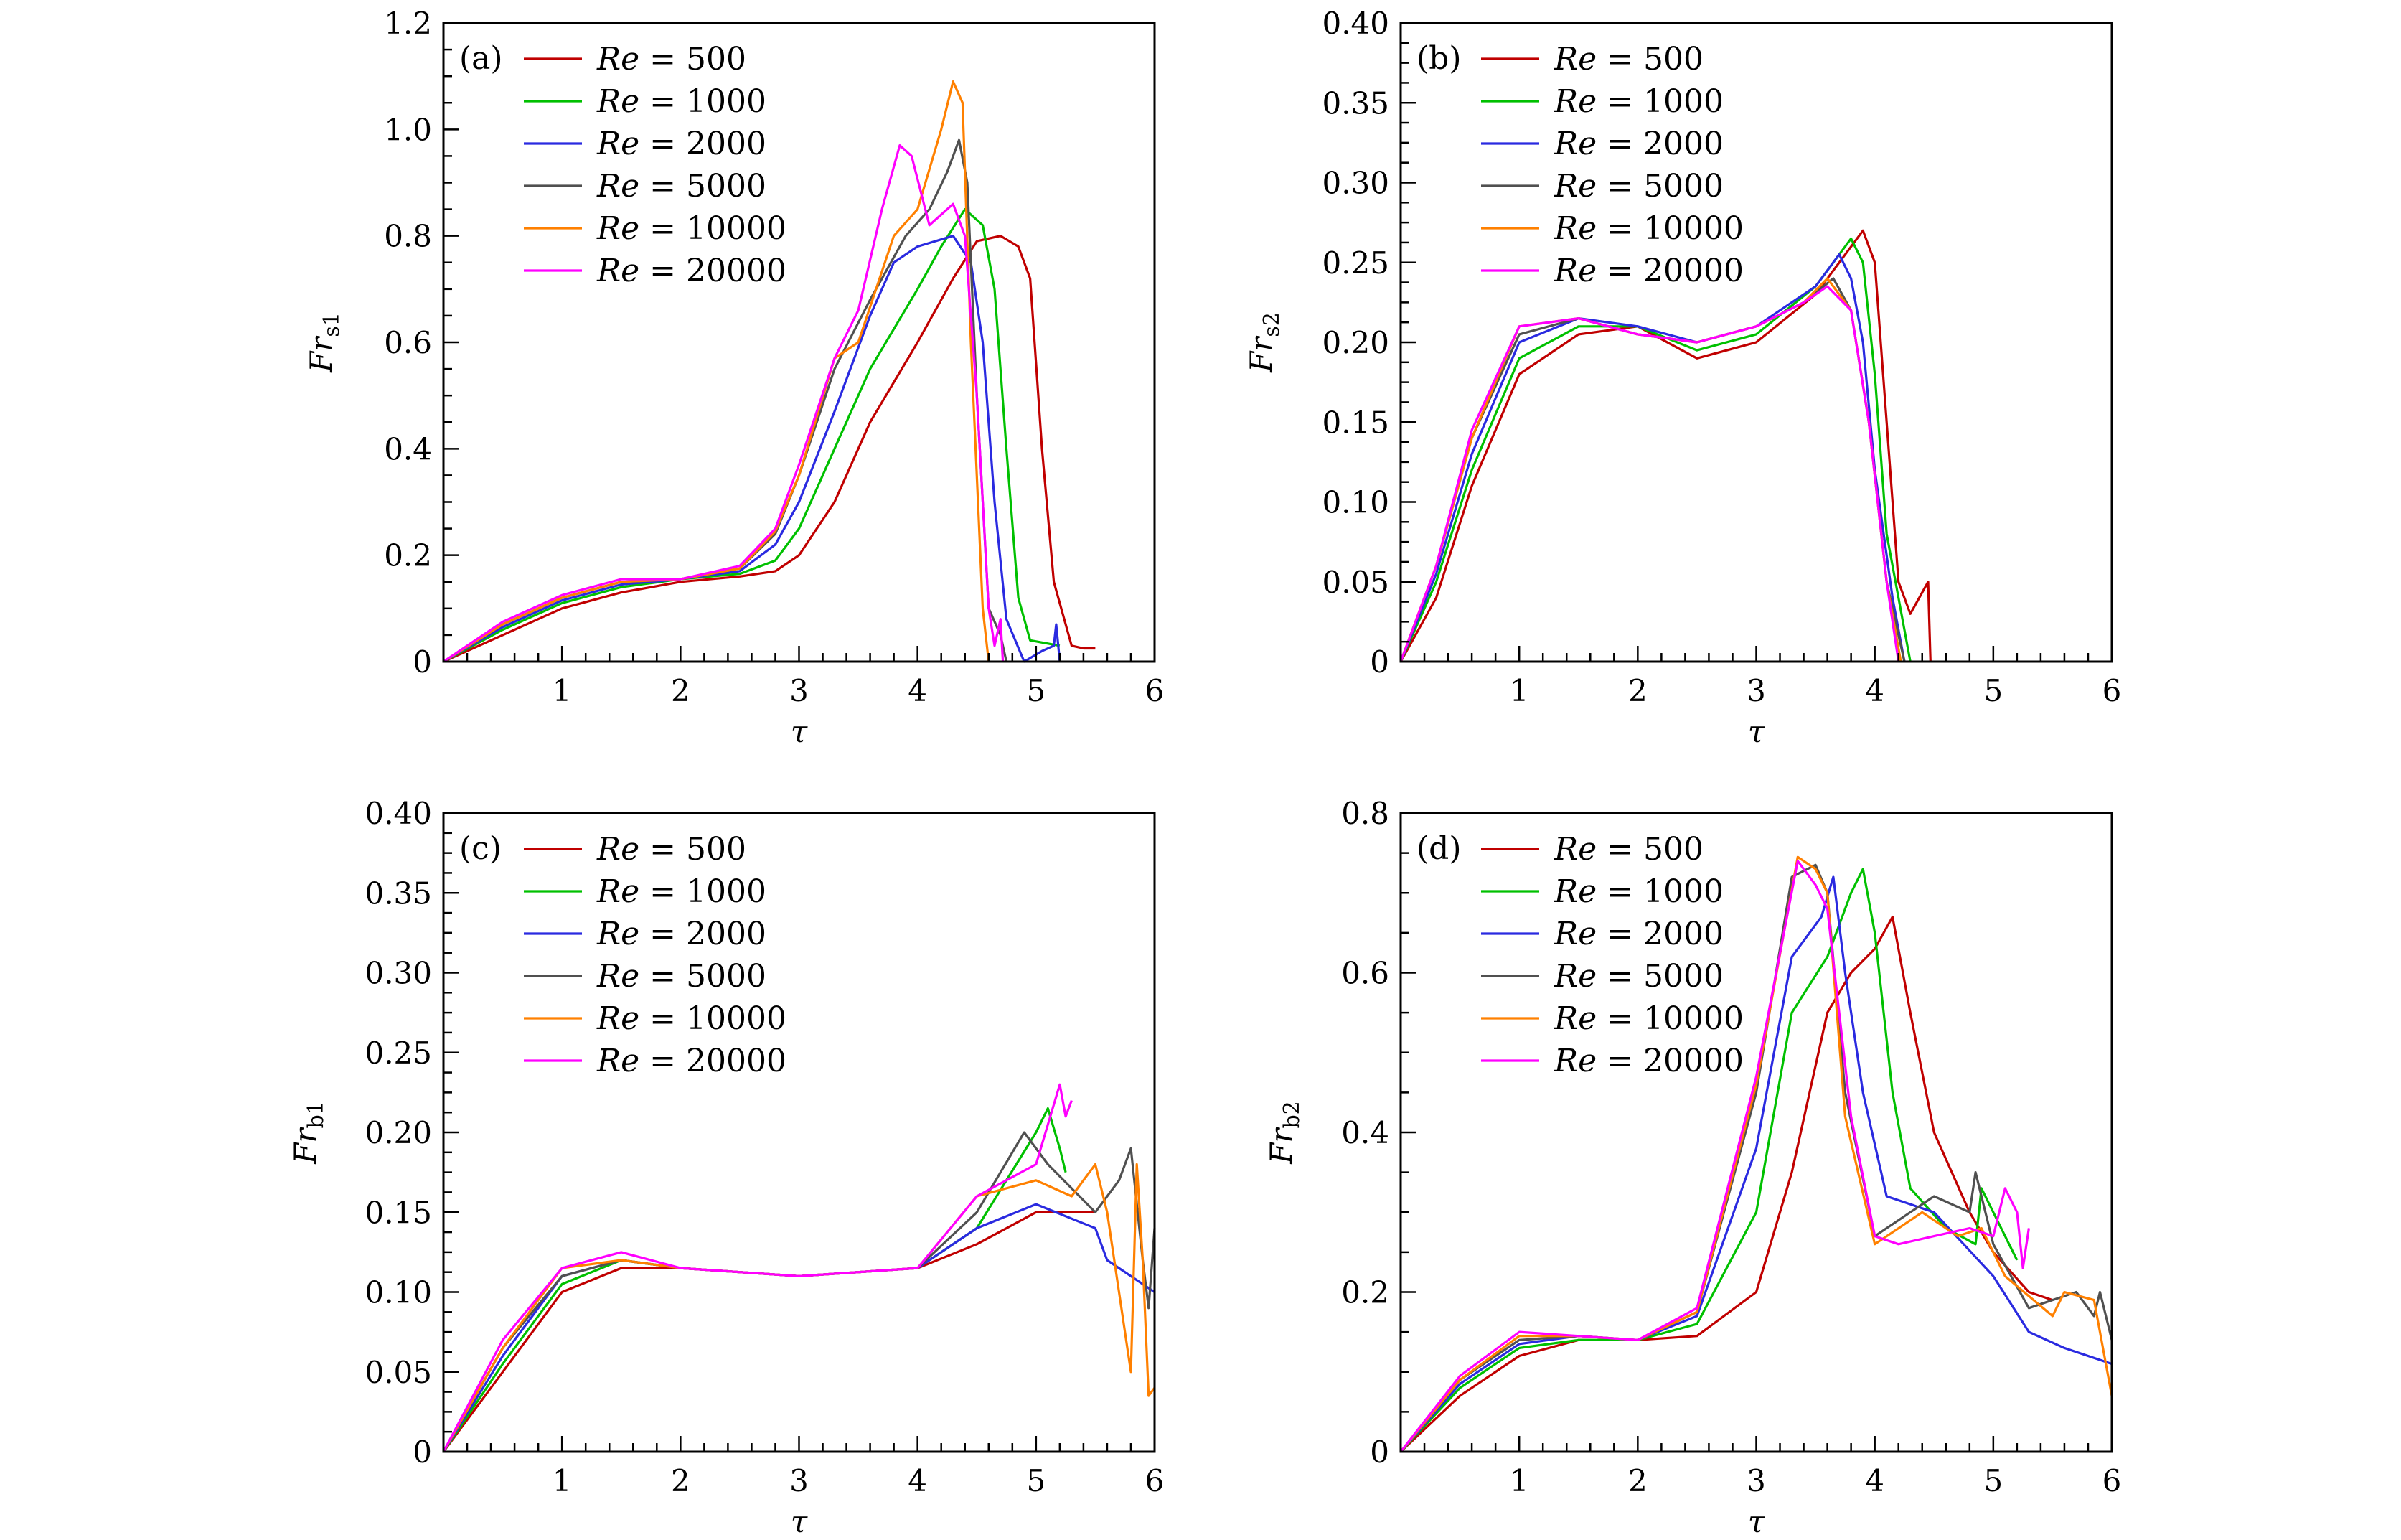 The height and width of the screenshot is (1540, 2401). Describe the element at coordinates (799, 1521) in the screenshot. I see `x-axis-label: τ` at that location.